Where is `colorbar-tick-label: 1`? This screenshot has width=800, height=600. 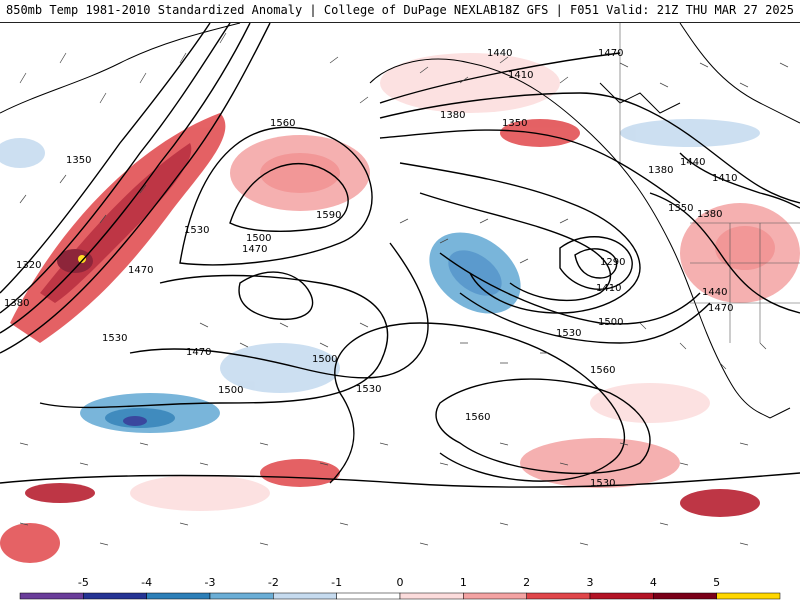
colorbar-tick-label: 1 is located at coordinates (463, 582).